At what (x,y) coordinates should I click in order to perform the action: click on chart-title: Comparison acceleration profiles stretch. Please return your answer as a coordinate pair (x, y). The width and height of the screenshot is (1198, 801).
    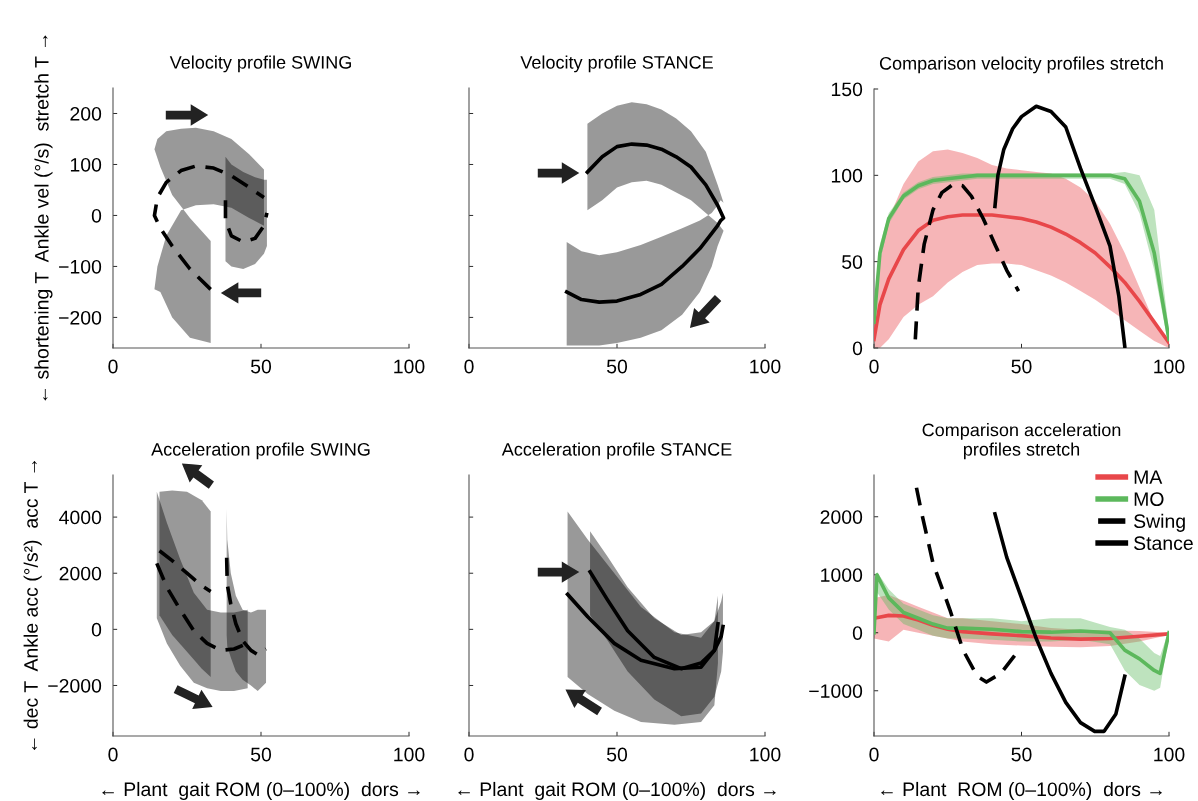
    Looking at the image, I should click on (1021, 441).